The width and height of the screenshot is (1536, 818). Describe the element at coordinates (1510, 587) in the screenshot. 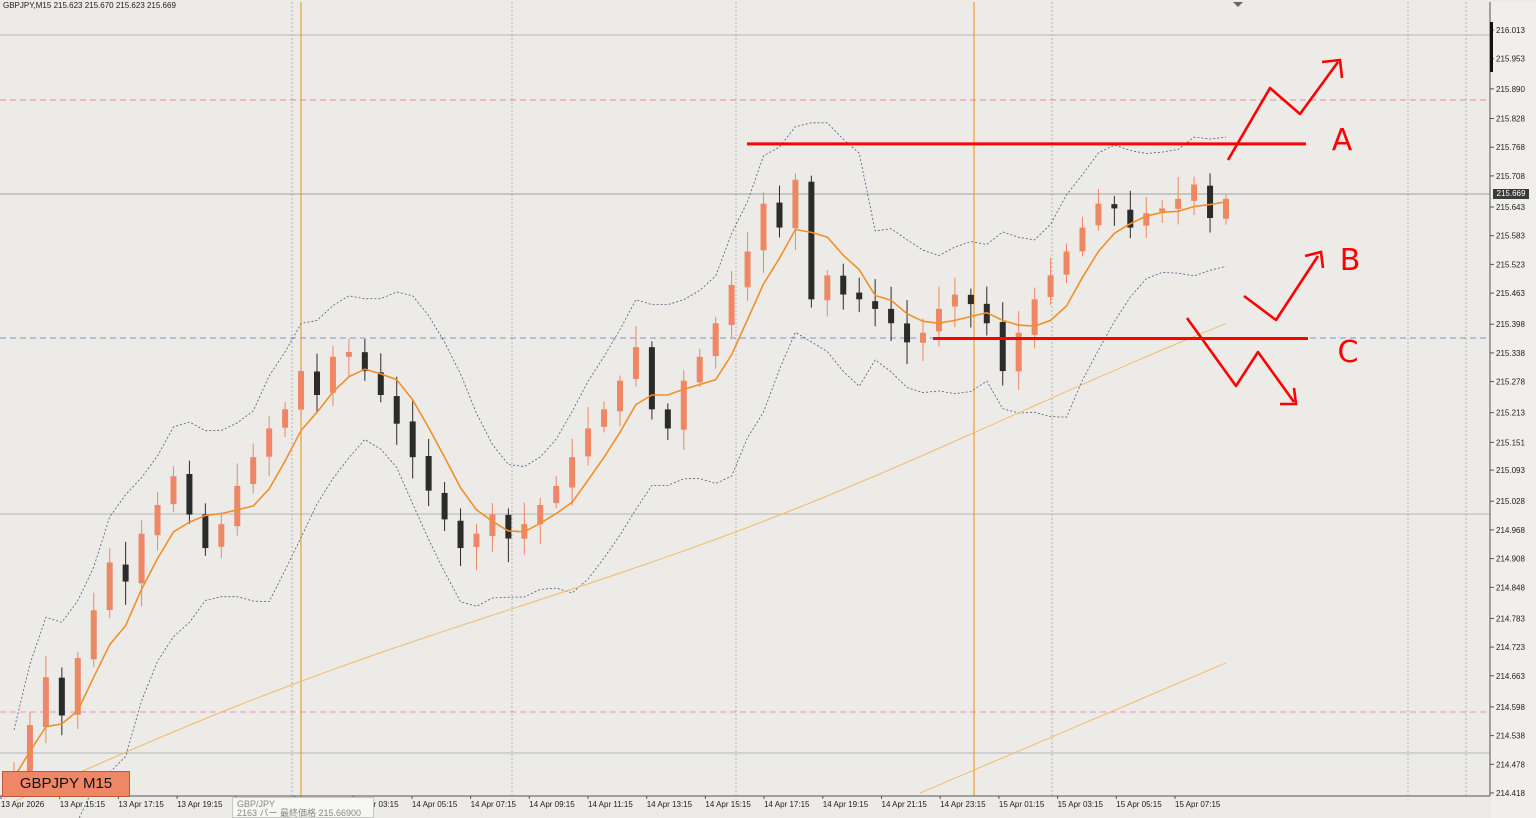

I see `y-tick-label: 214.848` at that location.